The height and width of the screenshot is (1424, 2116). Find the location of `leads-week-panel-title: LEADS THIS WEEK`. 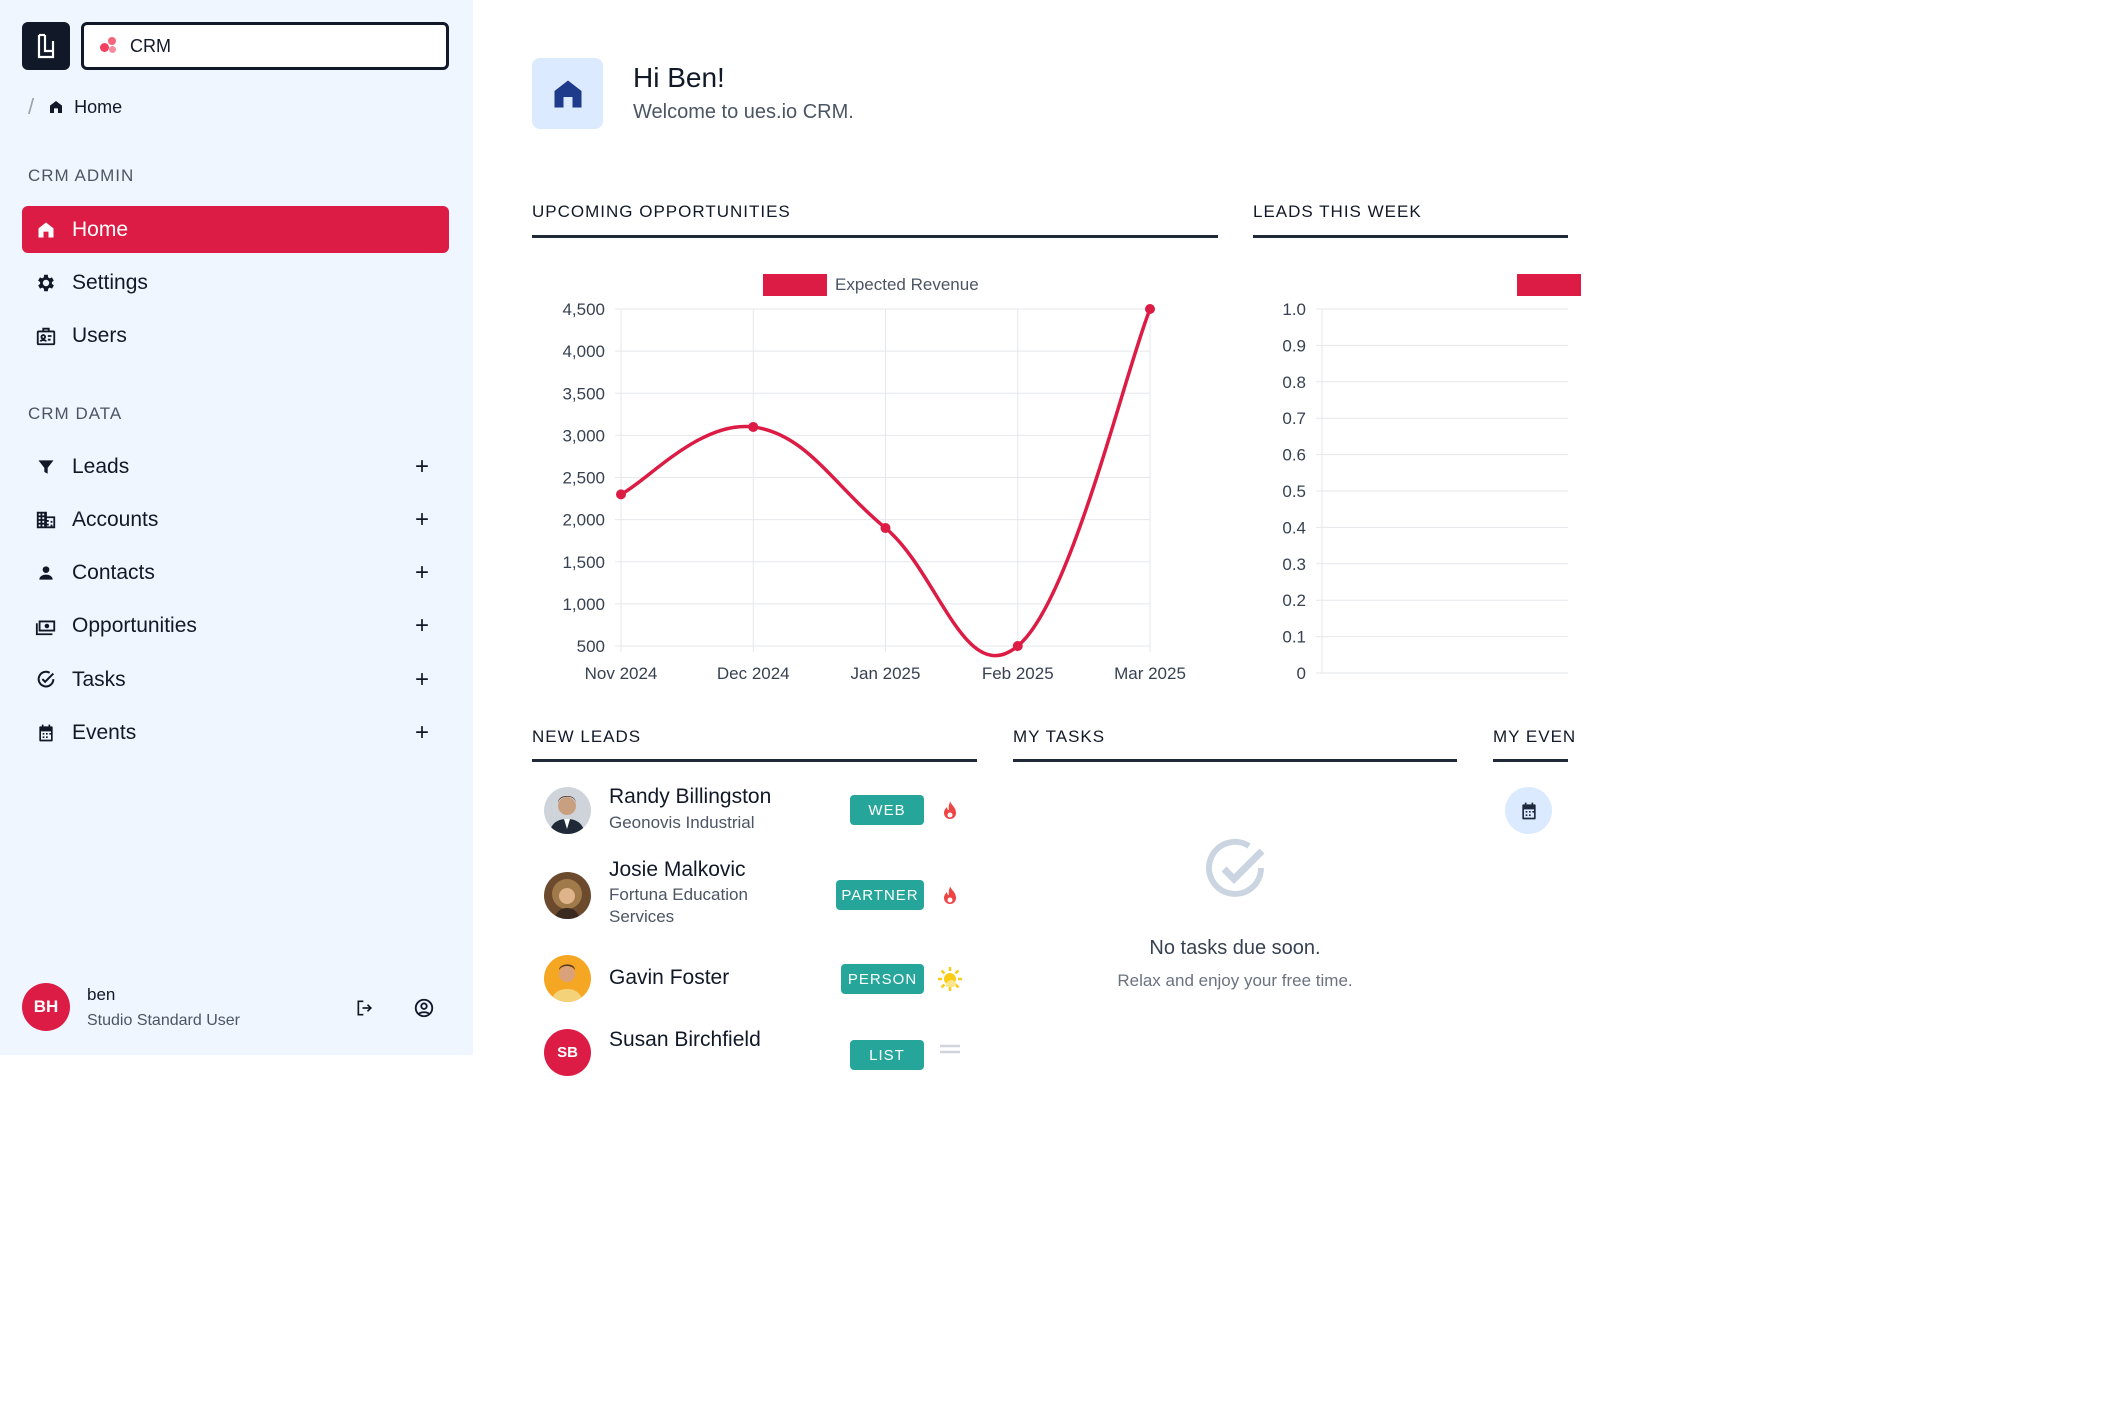

leads-week-panel-title: LEADS THIS WEEK is located at coordinates (1337, 211).